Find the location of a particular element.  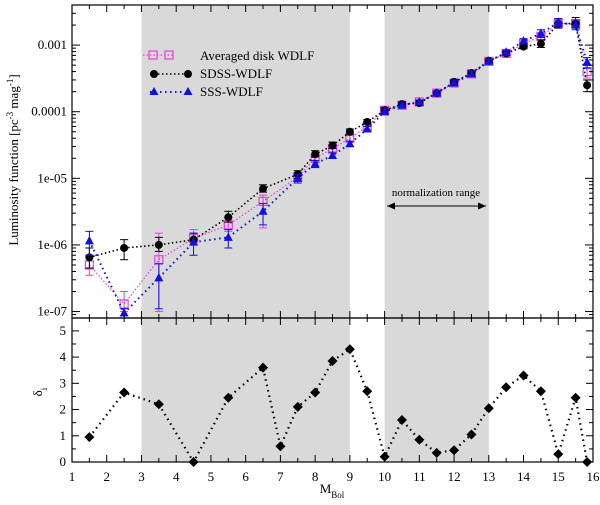

x-tick-label: 10 is located at coordinates (384, 476).